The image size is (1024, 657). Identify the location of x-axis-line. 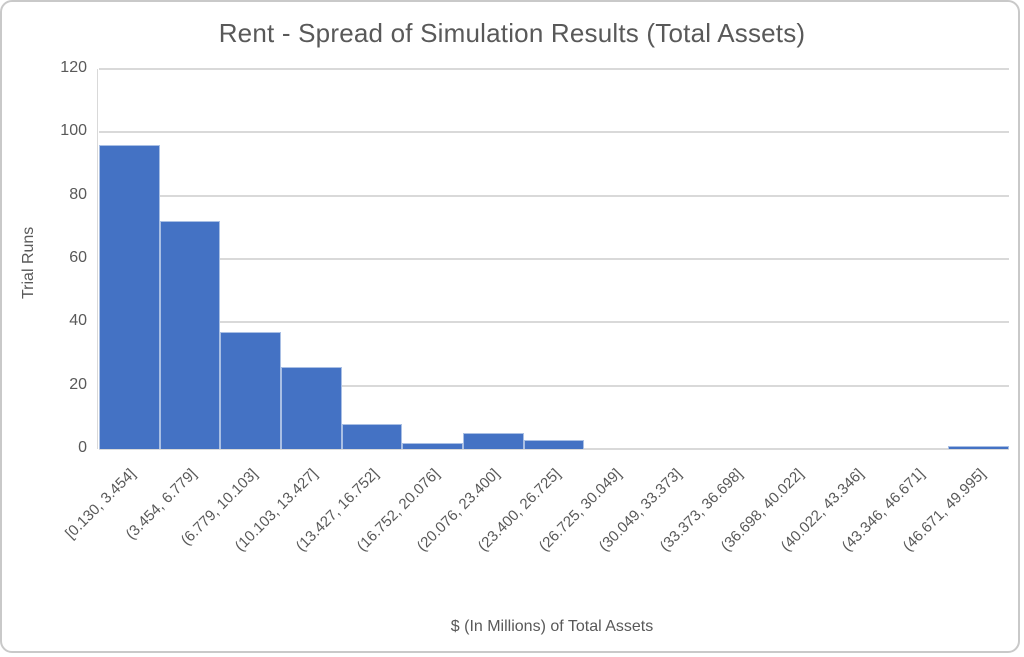
(554, 449).